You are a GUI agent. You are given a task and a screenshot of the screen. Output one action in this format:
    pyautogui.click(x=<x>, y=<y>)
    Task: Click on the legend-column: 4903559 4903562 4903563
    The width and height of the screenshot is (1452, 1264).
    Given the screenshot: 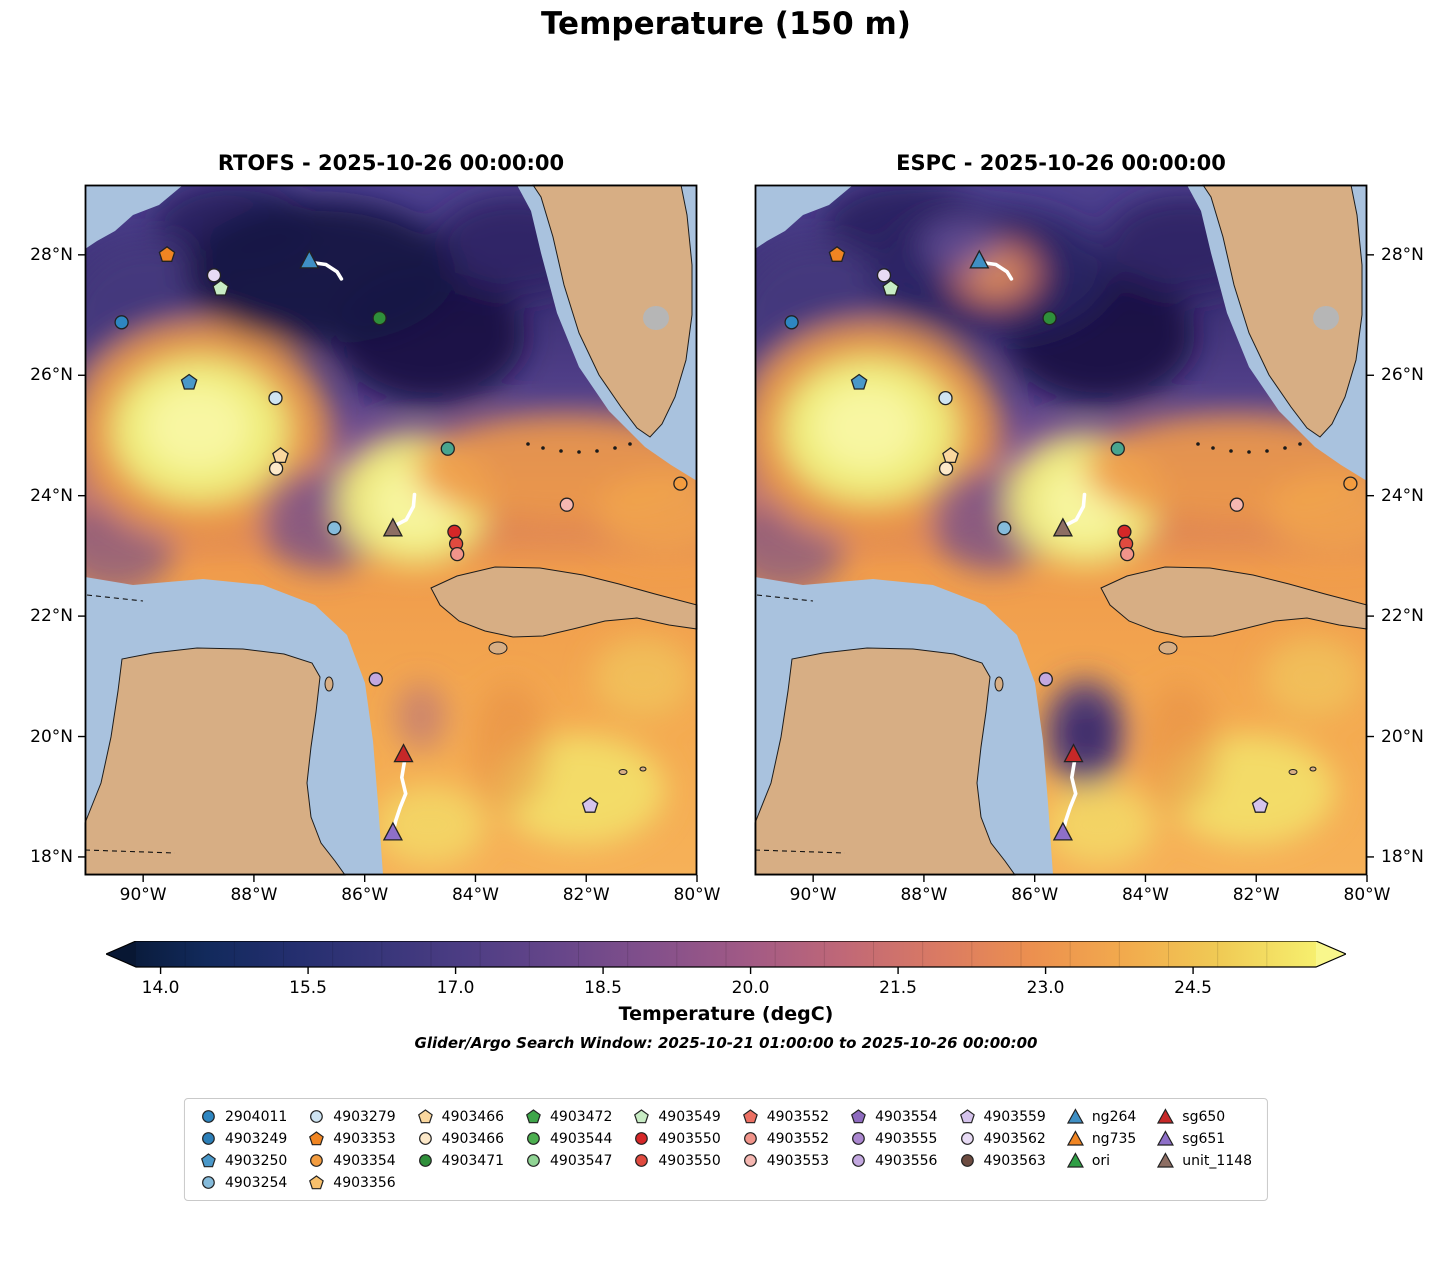 What is the action you would take?
    pyautogui.click(x=1002, y=1138)
    